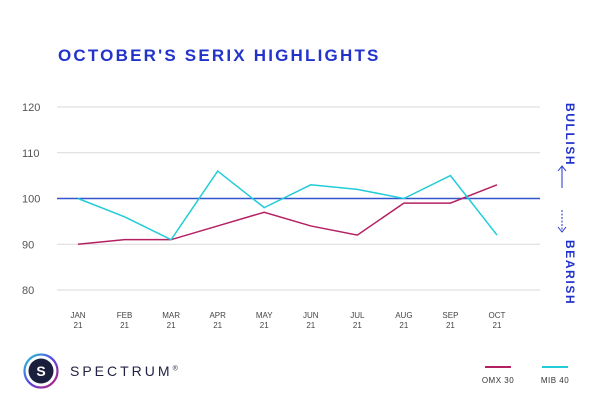 The width and height of the screenshot is (600, 412). What do you see at coordinates (31, 200) in the screenshot?
I see `y-tick-label: 100` at bounding box center [31, 200].